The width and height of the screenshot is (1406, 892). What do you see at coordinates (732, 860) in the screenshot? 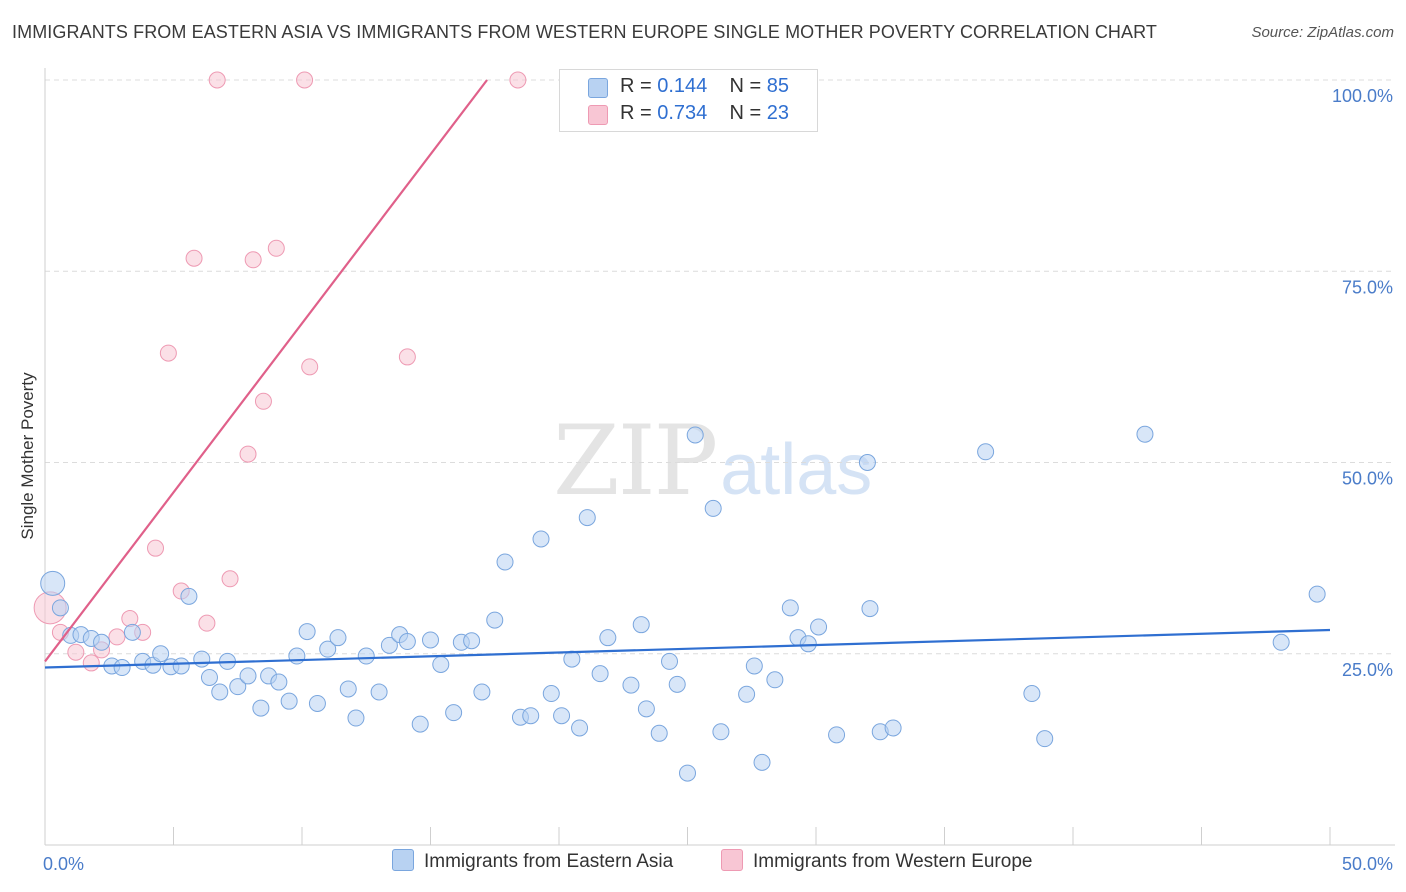
I see `bottom-legend-swatch-western-europe` at bounding box center [732, 860].